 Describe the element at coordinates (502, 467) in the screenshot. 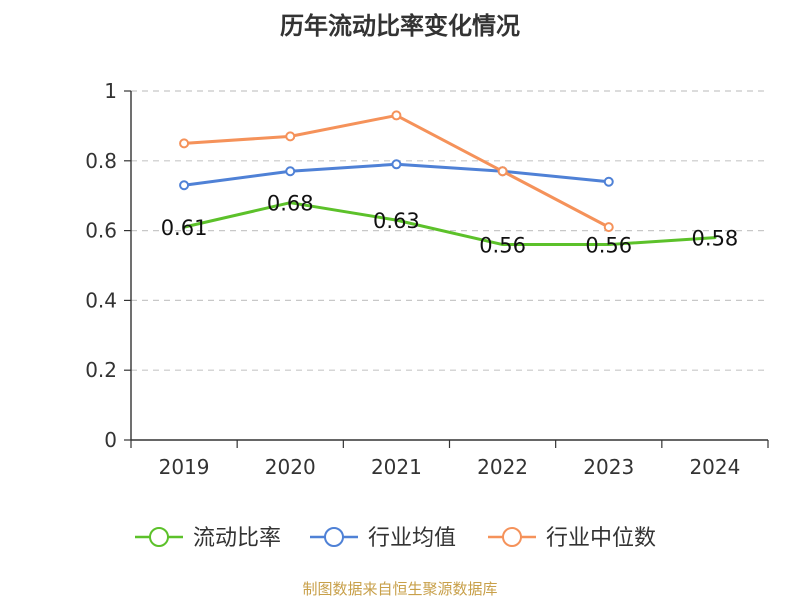

I see `x-tick-label: 2022` at that location.